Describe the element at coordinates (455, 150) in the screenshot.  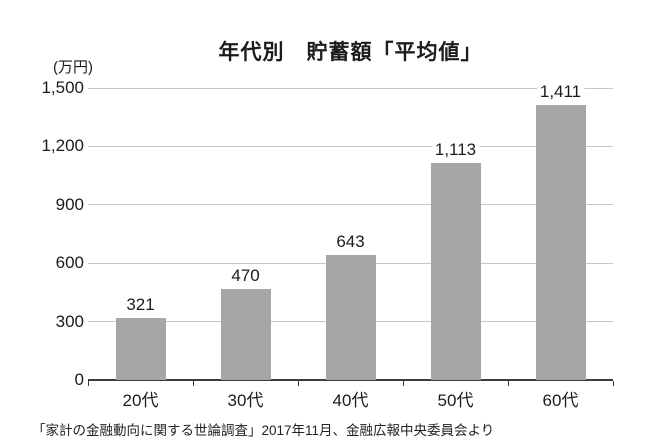
I see `bar-value-label: 1,113` at that location.